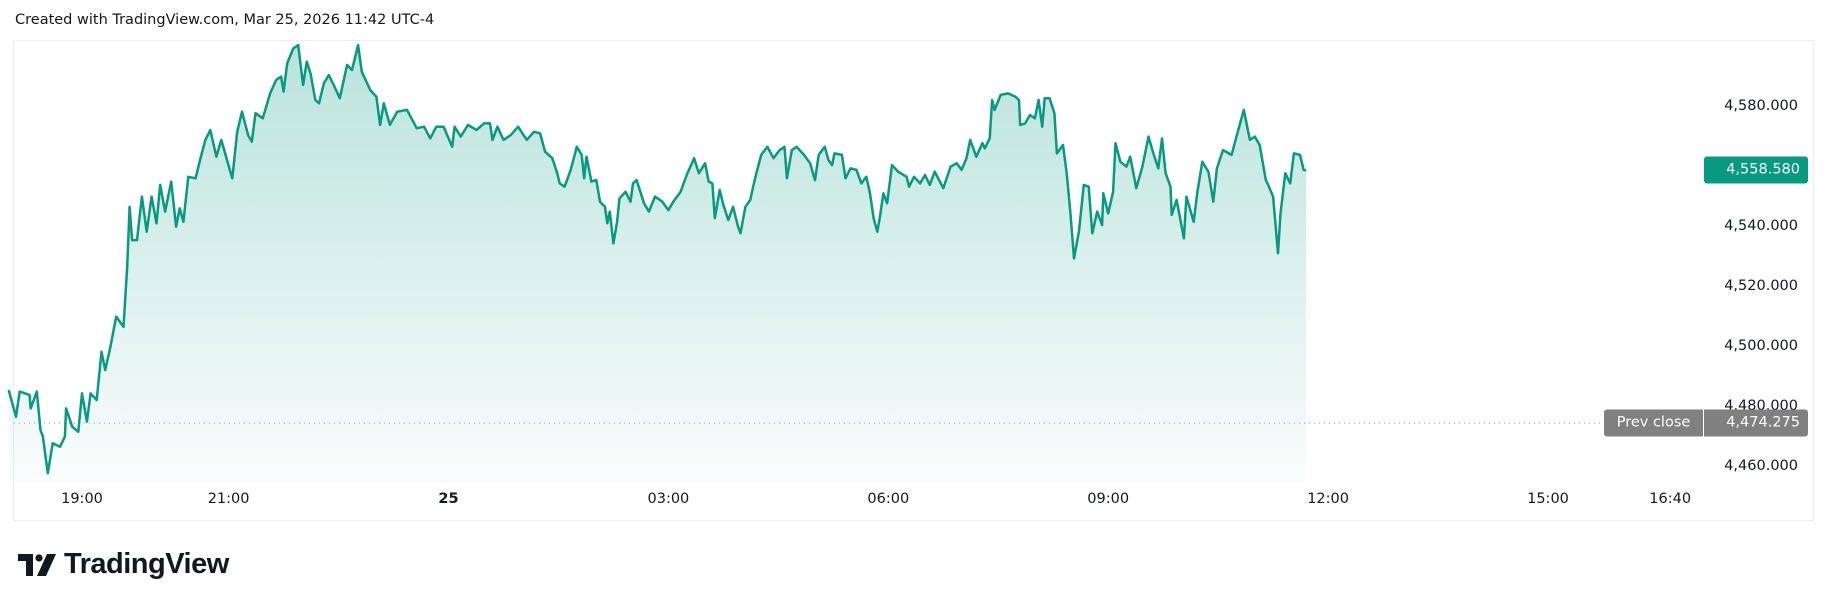 This screenshot has height=611, width=1830. I want to click on x-axis-tick-label: 21:00, so click(228, 499).